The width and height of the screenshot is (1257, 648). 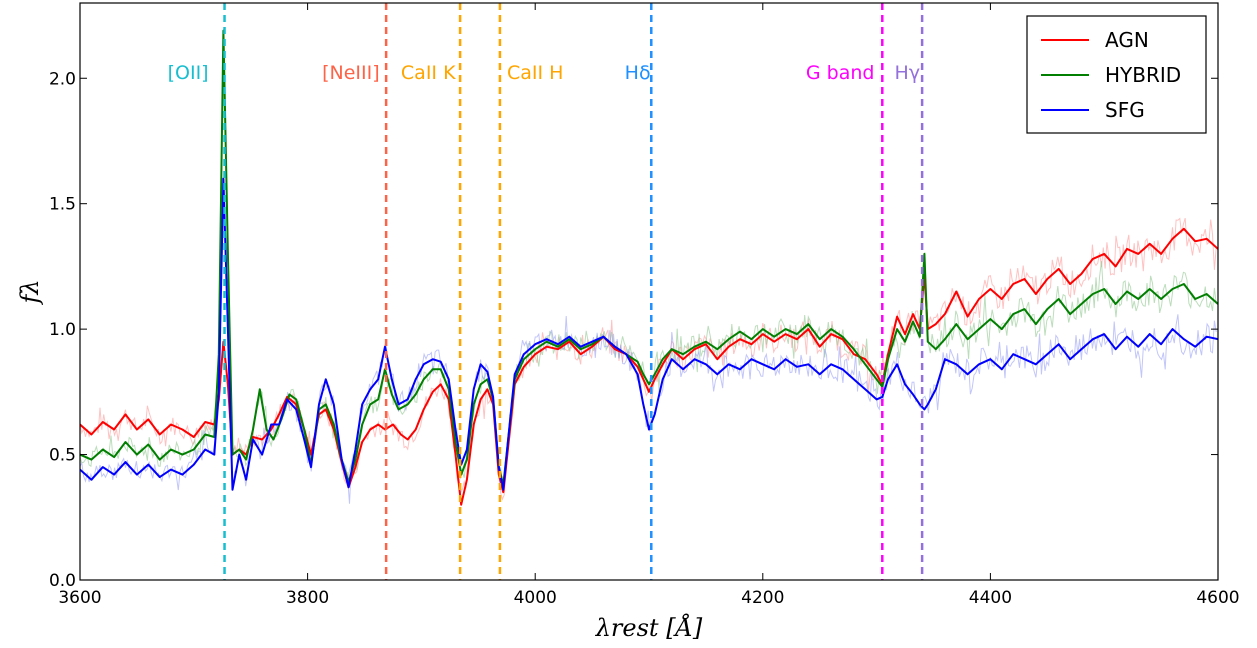 What do you see at coordinates (840, 73) in the screenshot?
I see `vline-label: G band` at bounding box center [840, 73].